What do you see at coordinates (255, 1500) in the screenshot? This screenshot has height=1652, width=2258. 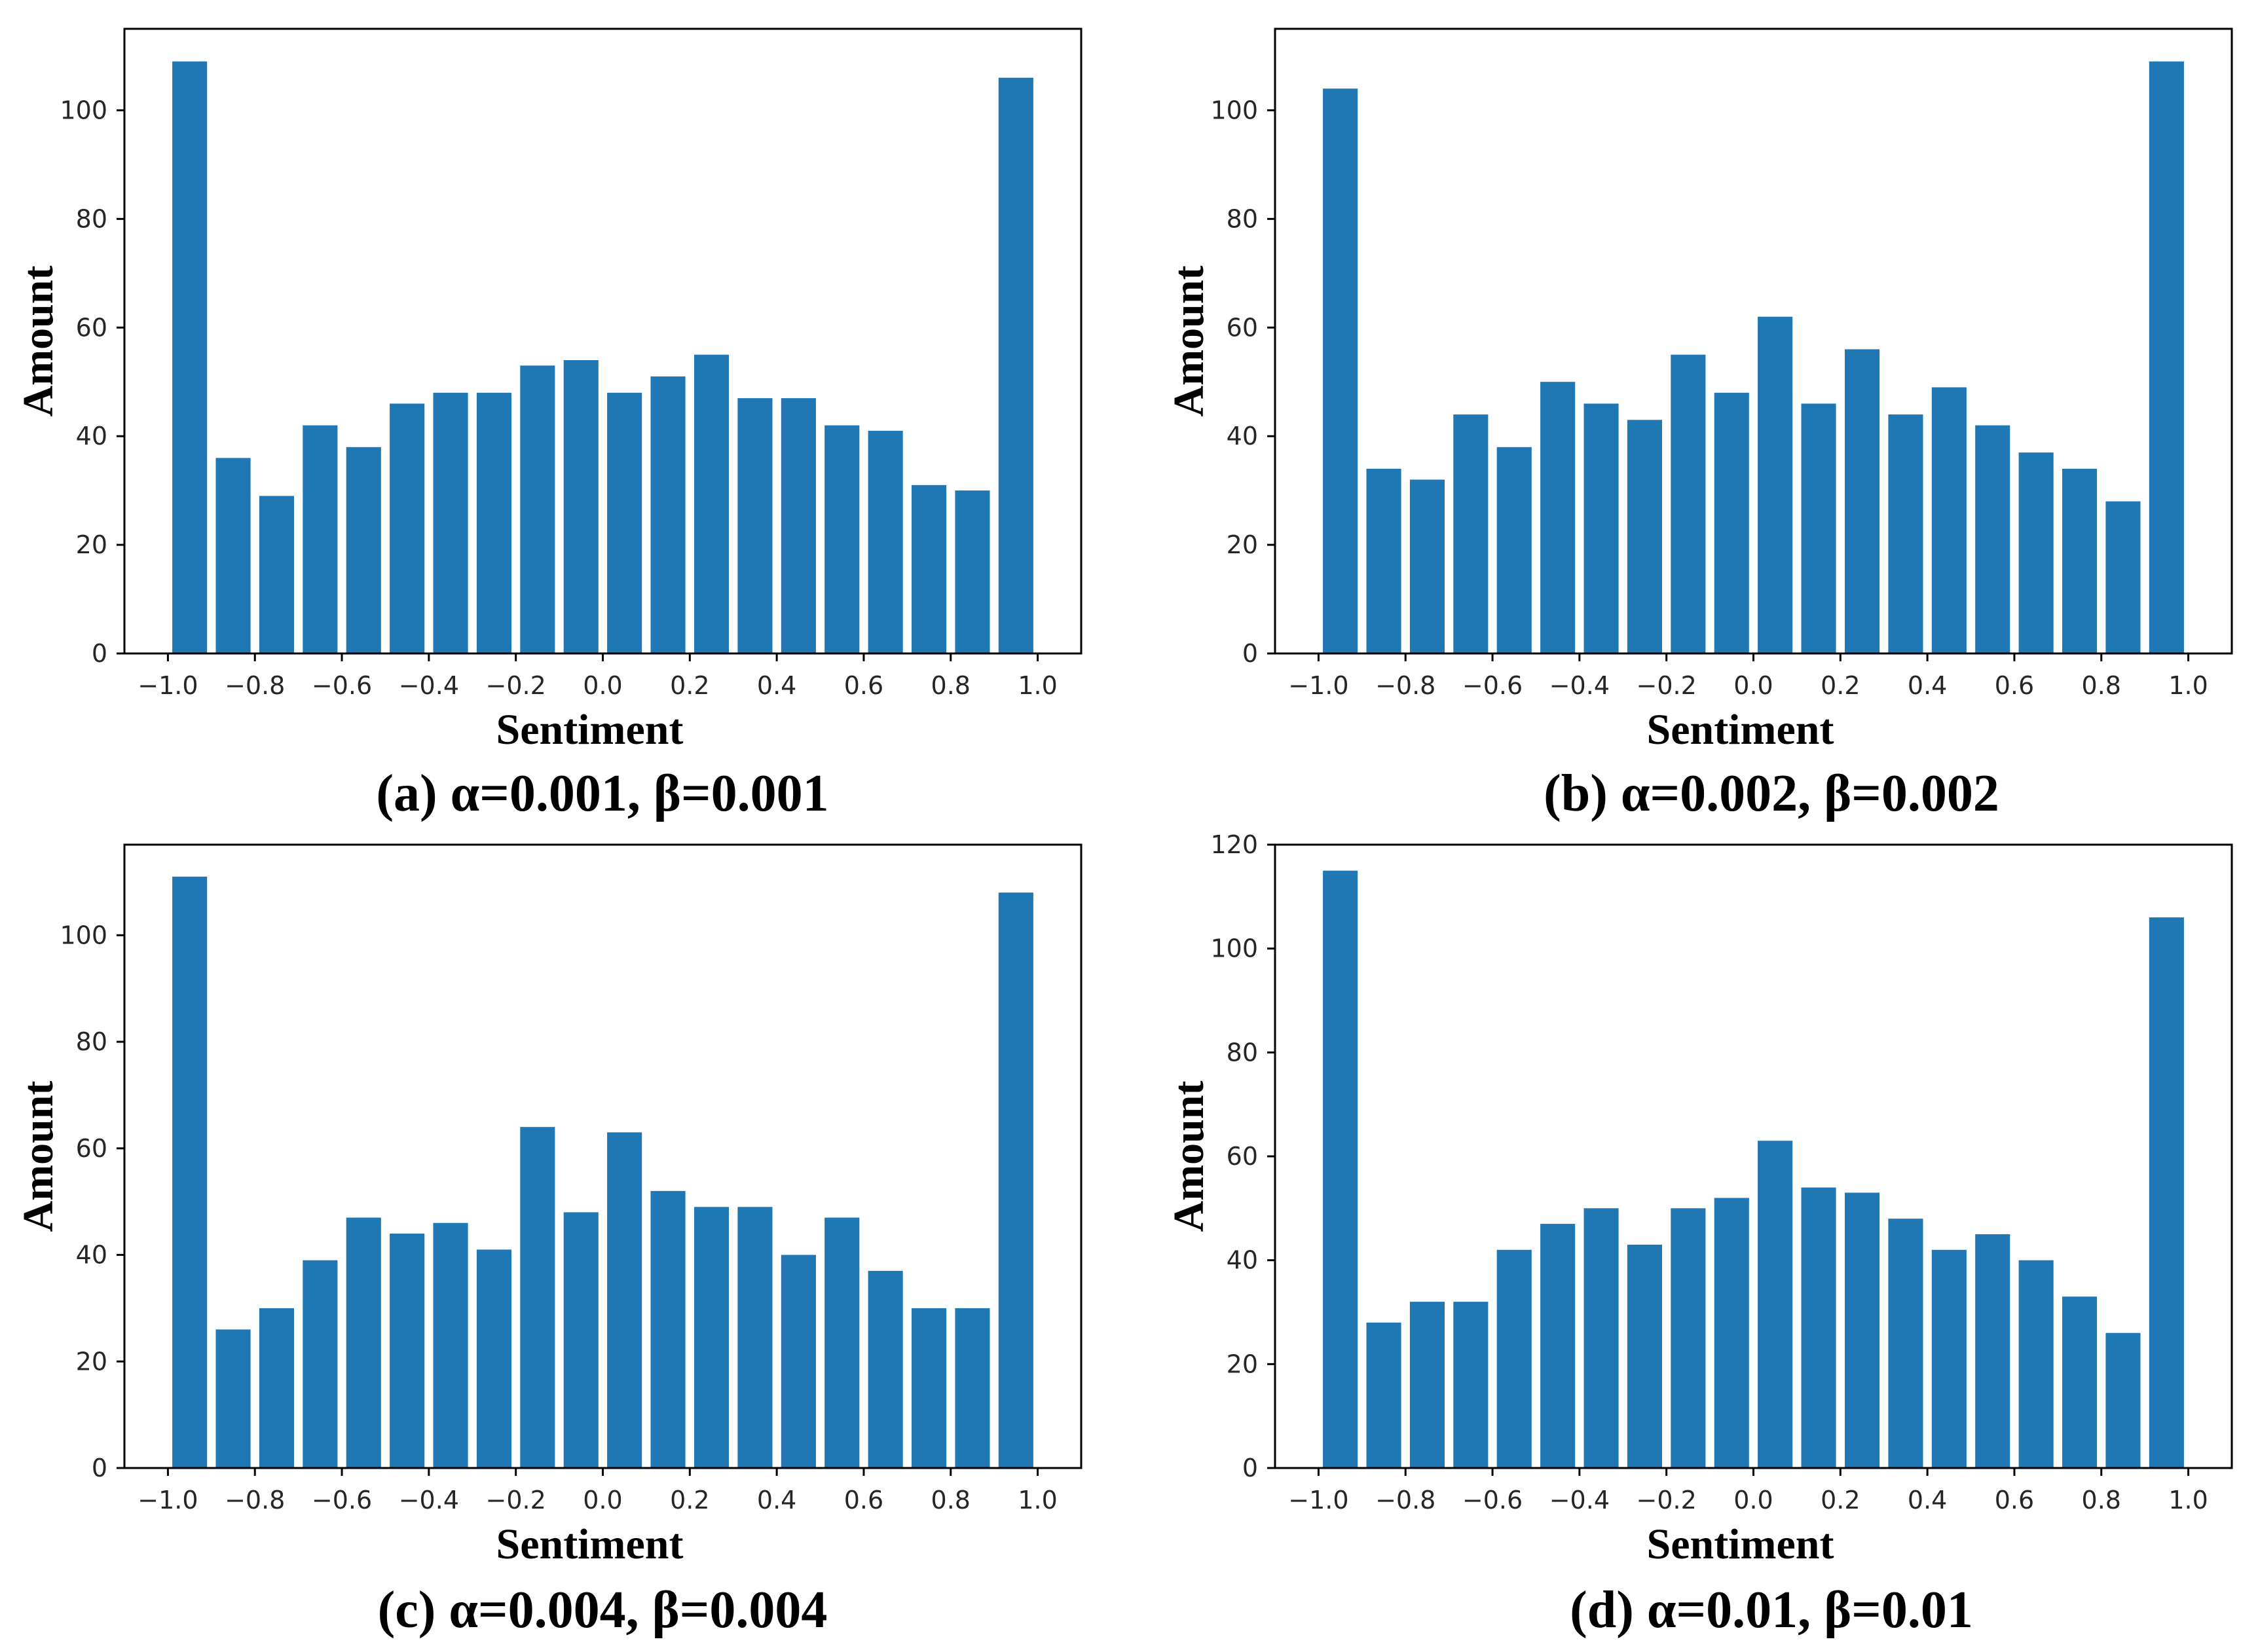 I see `x-tick-label: −0.8` at bounding box center [255, 1500].